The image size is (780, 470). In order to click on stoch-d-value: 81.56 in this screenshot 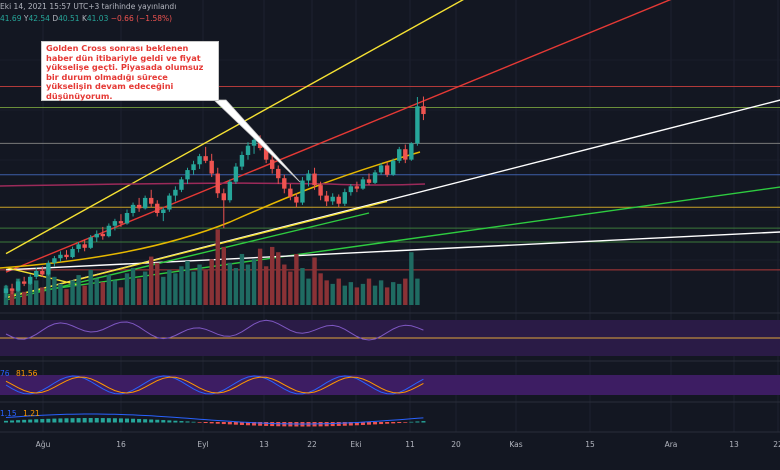, I will do `click(26, 373)`.